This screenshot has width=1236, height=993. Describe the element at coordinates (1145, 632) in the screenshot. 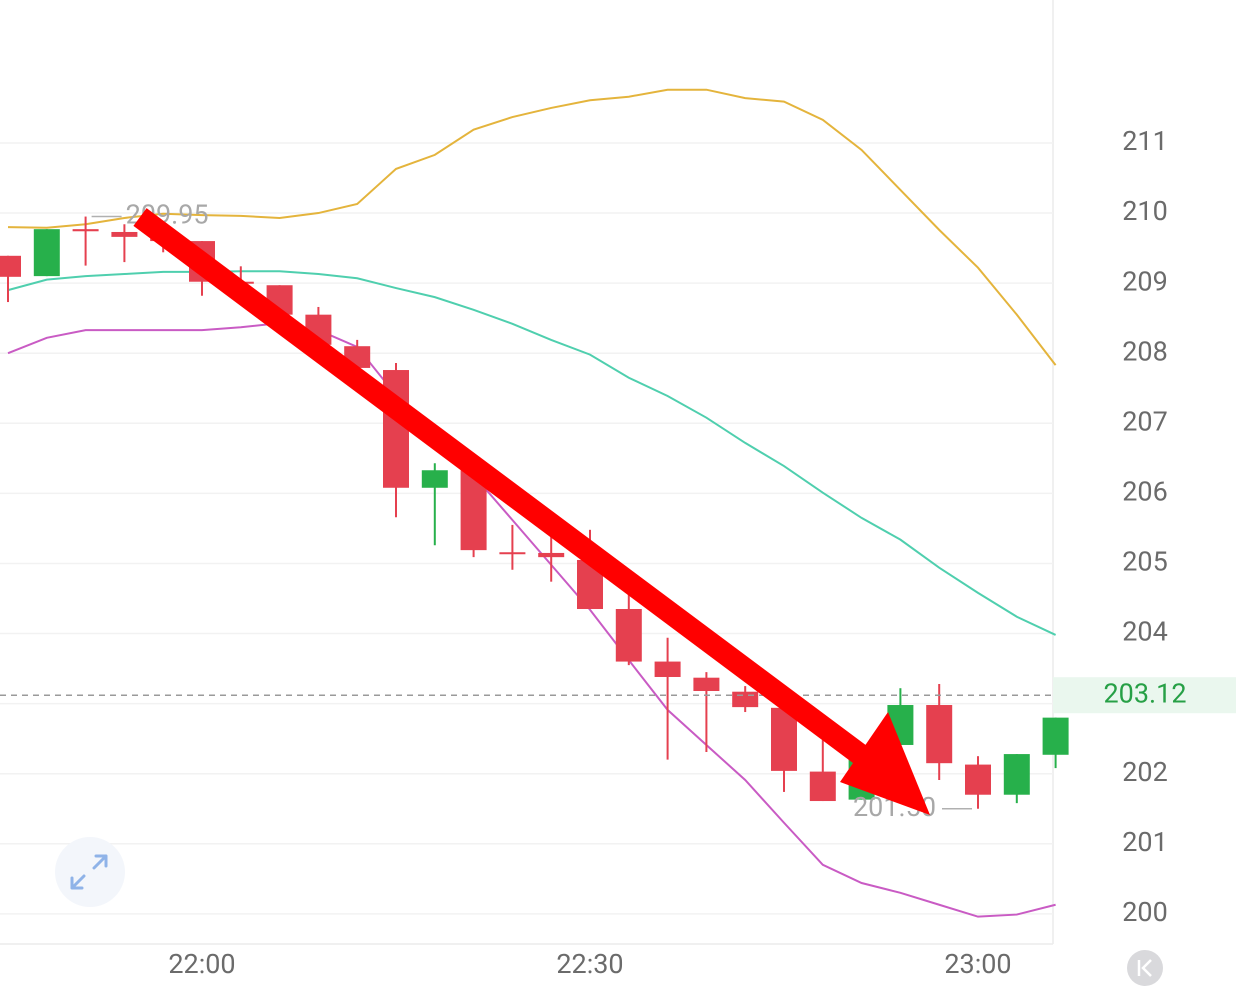

I see `y-tick-label: 204` at that location.